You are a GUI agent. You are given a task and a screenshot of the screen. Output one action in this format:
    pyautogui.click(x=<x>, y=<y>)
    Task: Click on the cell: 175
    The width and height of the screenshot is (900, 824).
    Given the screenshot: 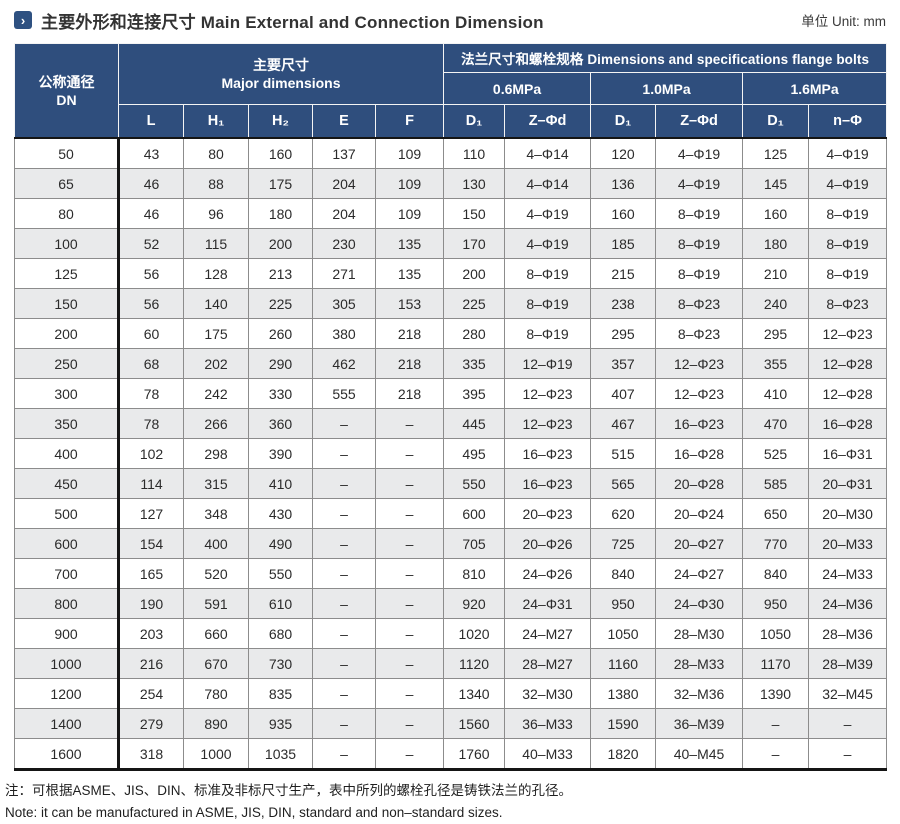 What is the action you would take?
    pyautogui.click(x=280, y=183)
    